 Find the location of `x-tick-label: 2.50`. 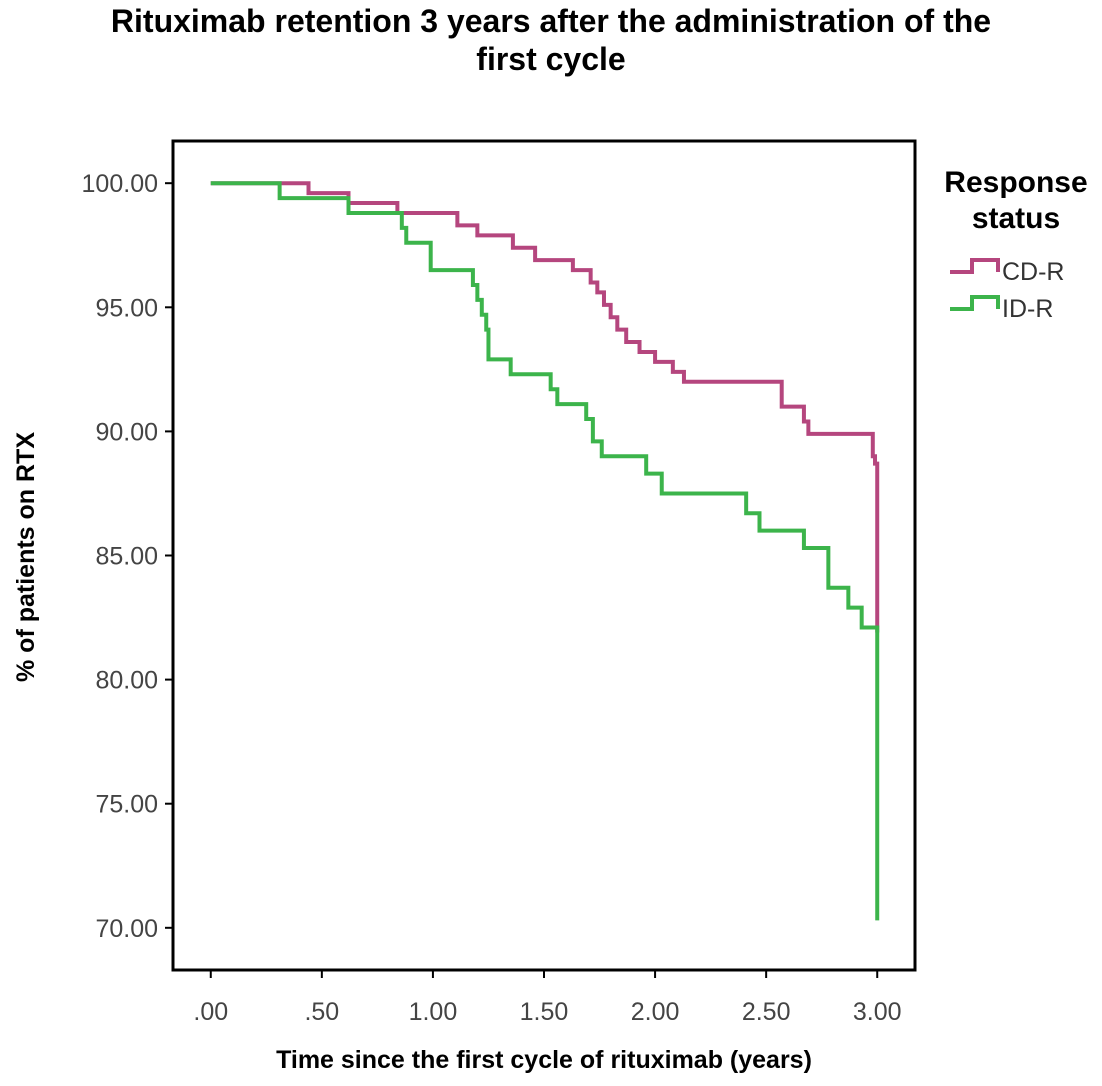

x-tick-label: 2.50 is located at coordinates (766, 1012).